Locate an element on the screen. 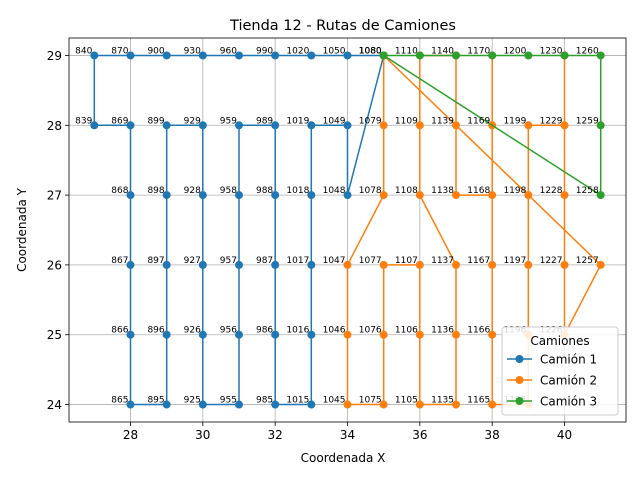  point-label: 988 is located at coordinates (264, 191).